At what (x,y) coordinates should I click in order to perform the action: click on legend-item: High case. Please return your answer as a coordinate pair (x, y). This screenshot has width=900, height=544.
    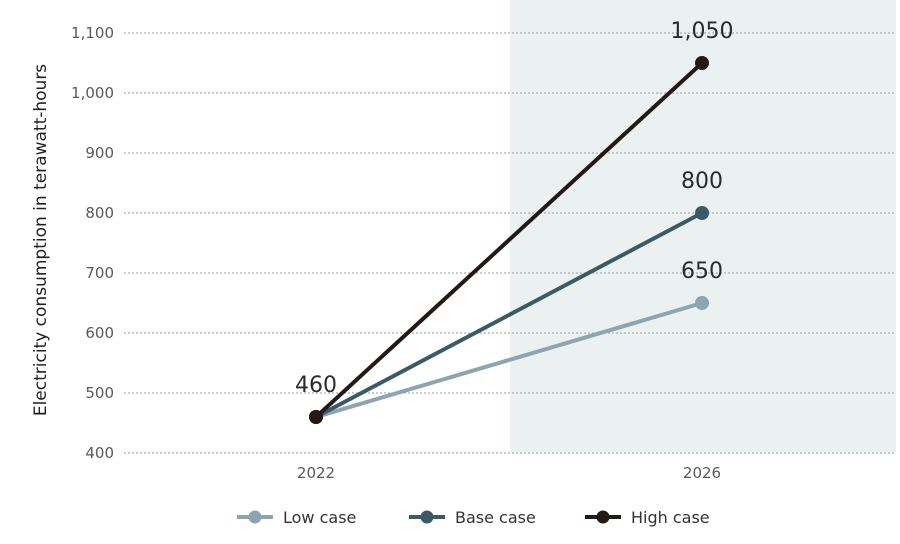
    Looking at the image, I should click on (647, 517).